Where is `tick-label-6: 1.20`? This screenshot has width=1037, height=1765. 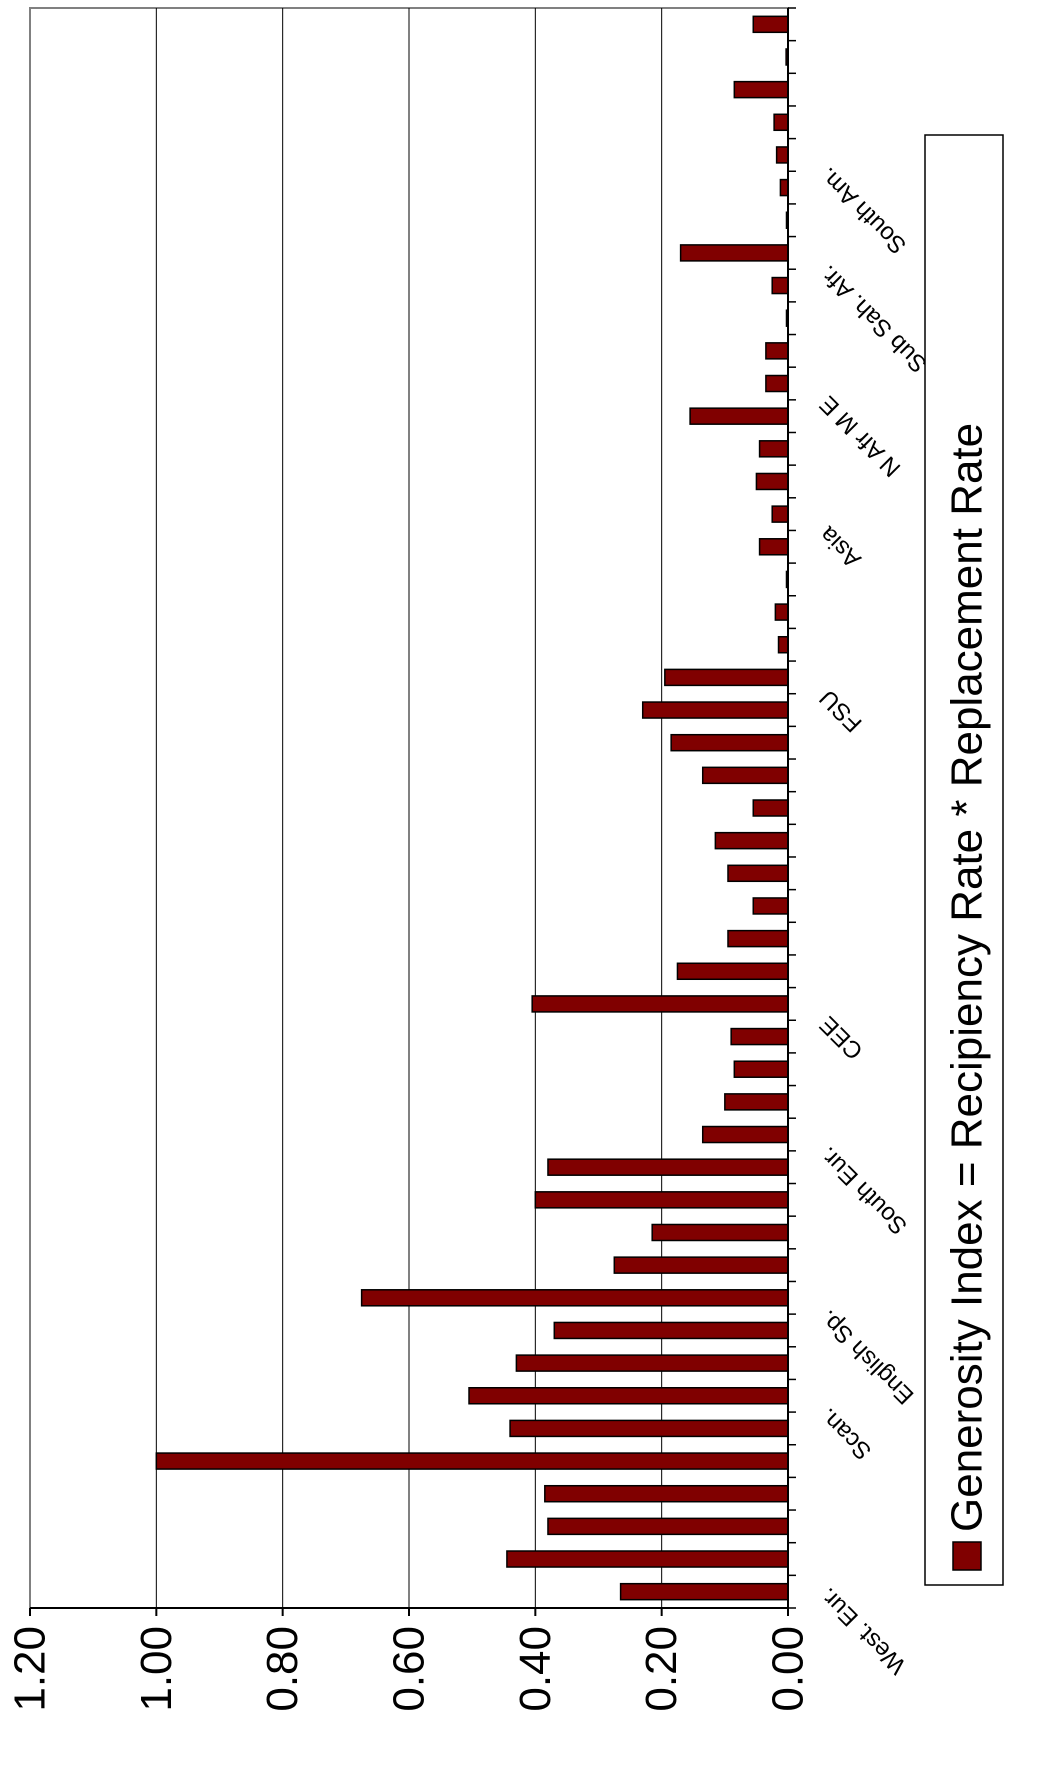
tick-label-6: 1.20 is located at coordinates (30, 1669).